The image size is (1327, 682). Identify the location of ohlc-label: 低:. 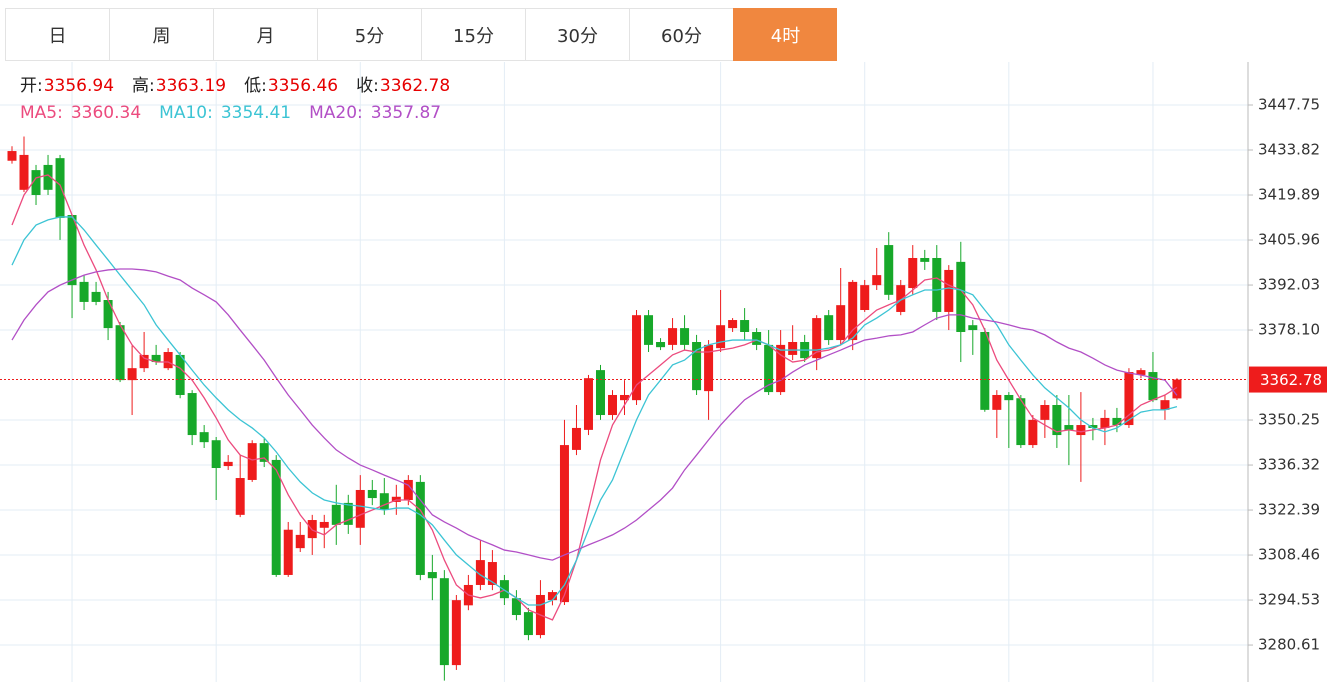
(255, 86).